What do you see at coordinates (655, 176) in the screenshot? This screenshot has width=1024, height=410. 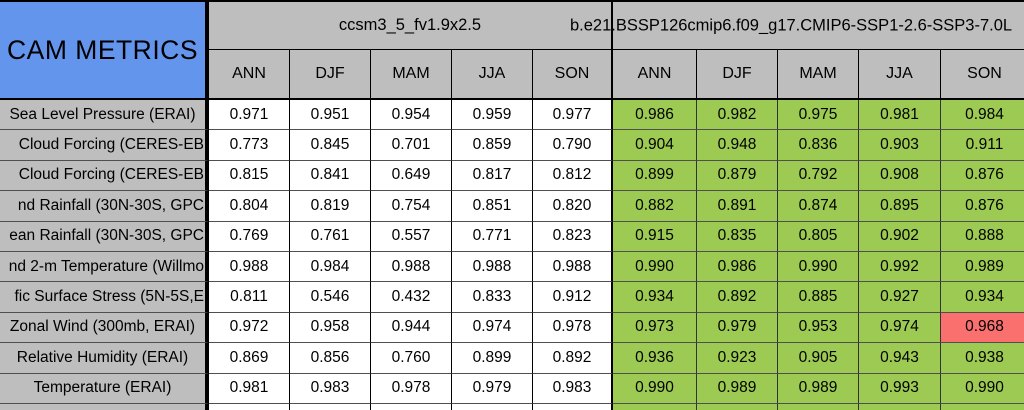 I see `value-cell: 0.899` at bounding box center [655, 176].